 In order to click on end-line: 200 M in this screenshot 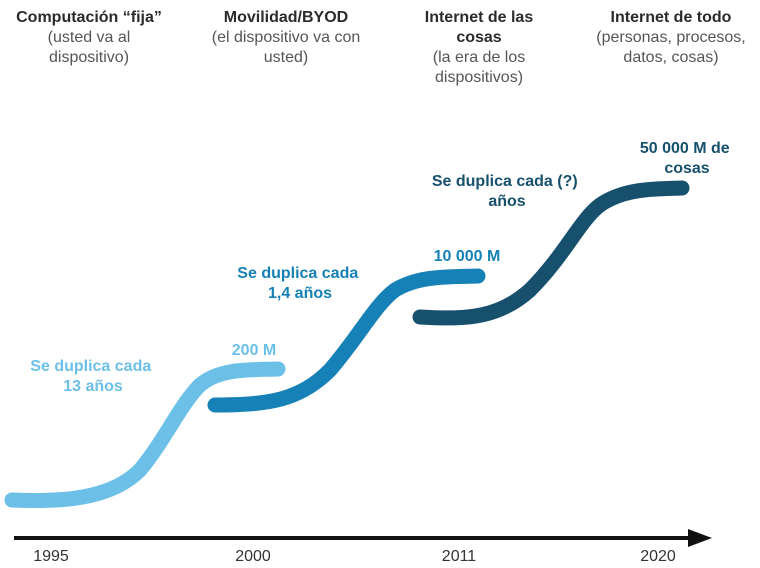, I will do `click(254, 350)`.